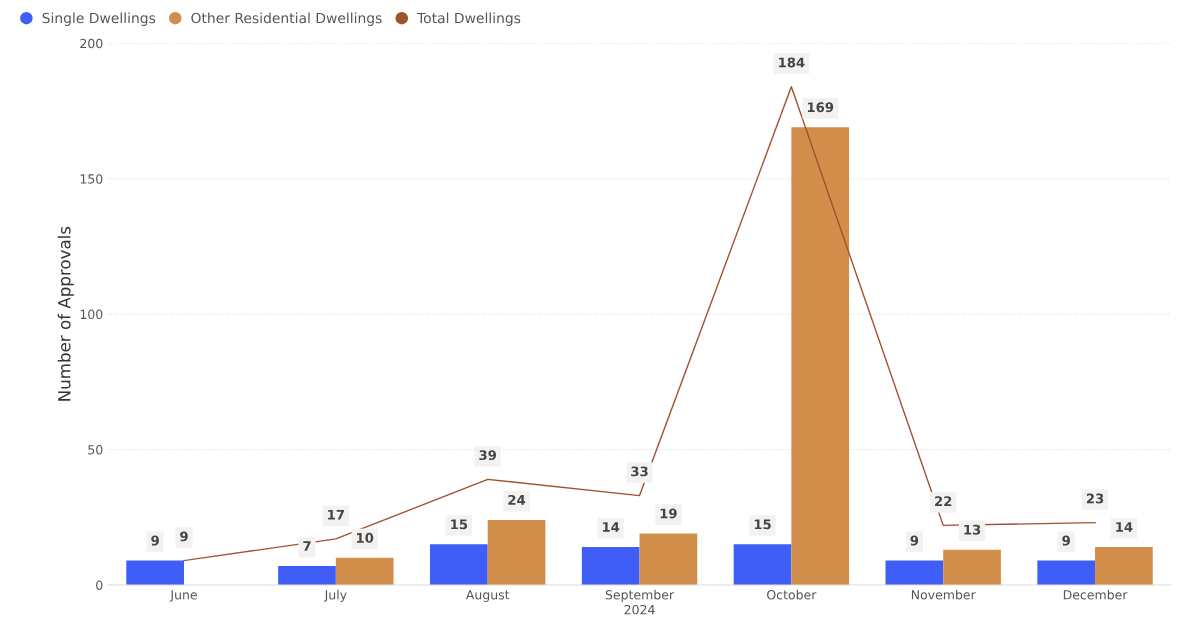 Image resolution: width=1201 pixels, height=619 pixels. I want to click on data-label: 184, so click(792, 62).